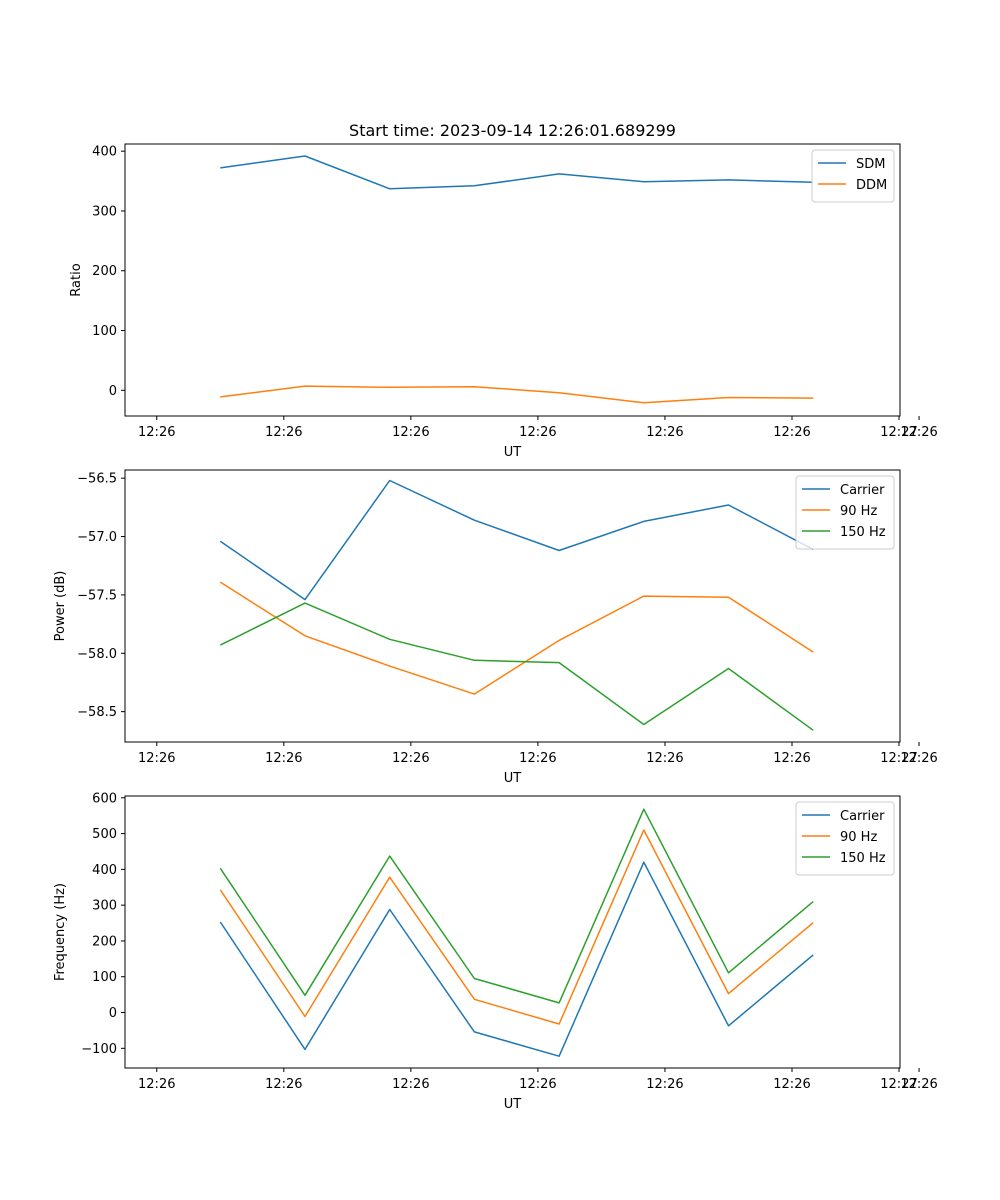  What do you see at coordinates (104, 834) in the screenshot?
I see `y-tick-label: 500` at bounding box center [104, 834].